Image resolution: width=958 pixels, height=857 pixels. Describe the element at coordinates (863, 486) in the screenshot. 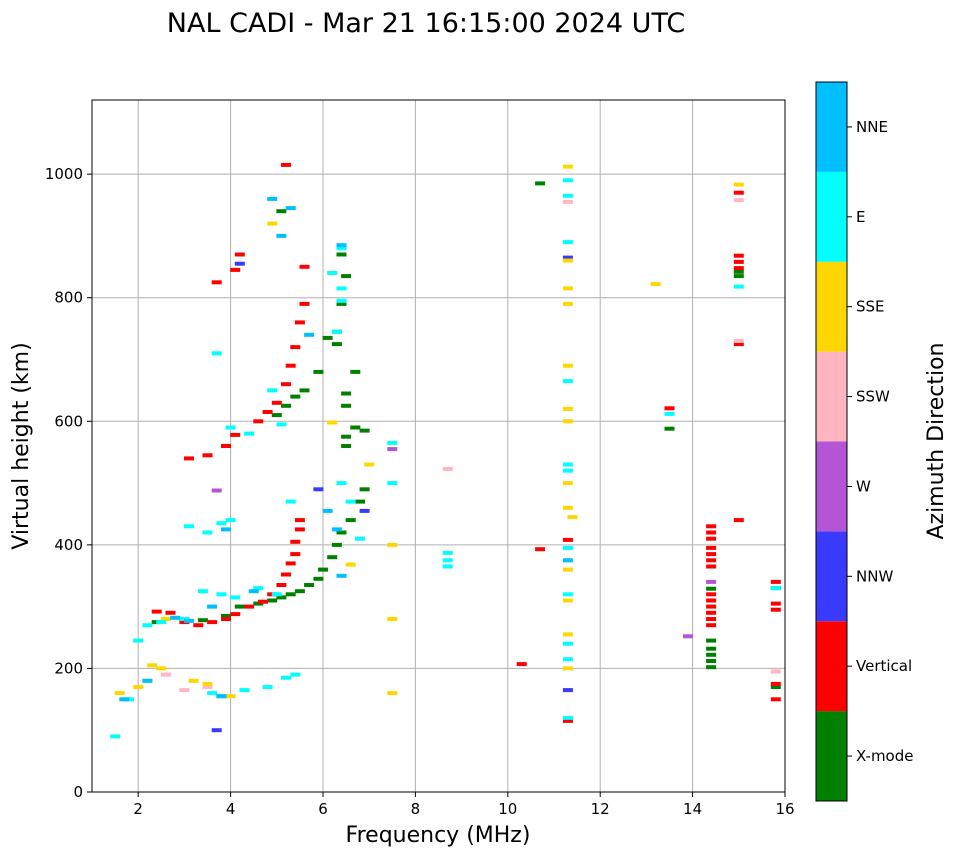

I see `colorbar-tick-label: W` at that location.